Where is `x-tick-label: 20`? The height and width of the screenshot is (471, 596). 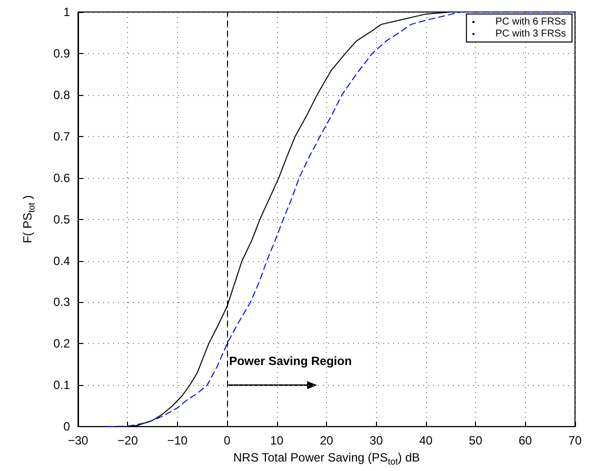 x-tick-label: 20 is located at coordinates (327, 441).